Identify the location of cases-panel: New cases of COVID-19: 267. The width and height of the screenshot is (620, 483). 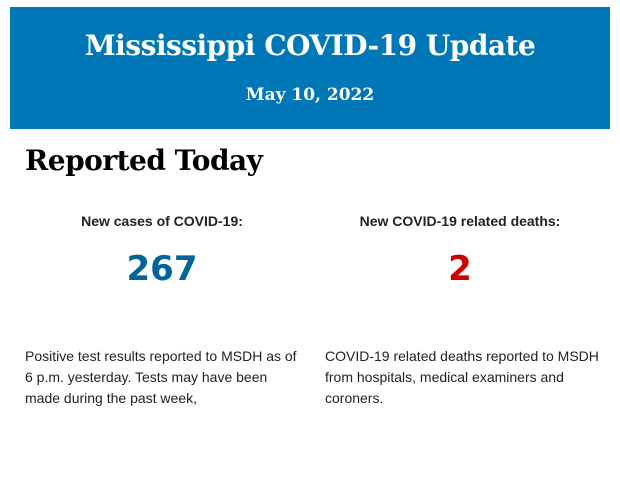
(162, 251).